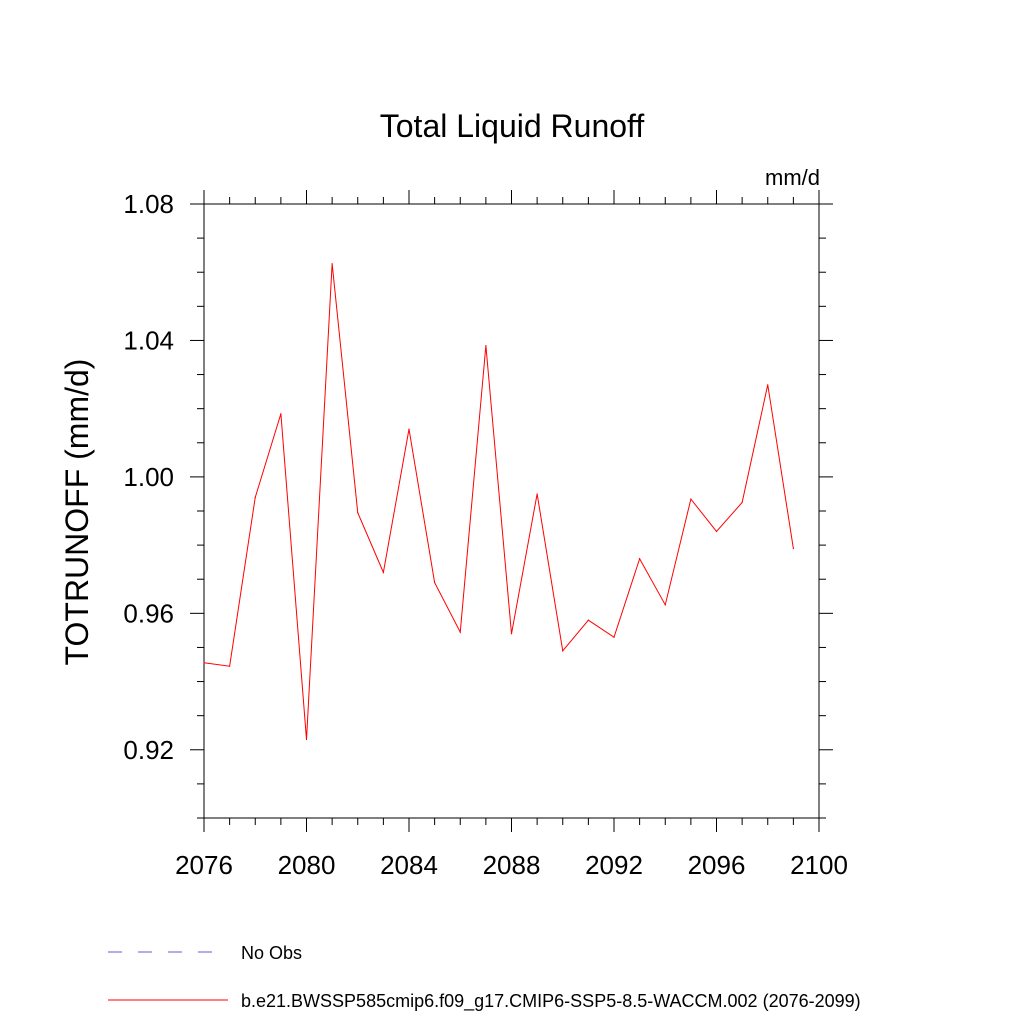 The width and height of the screenshot is (1024, 1024). Describe the element at coordinates (148, 340) in the screenshot. I see `y-tick-label: 1.04` at that location.